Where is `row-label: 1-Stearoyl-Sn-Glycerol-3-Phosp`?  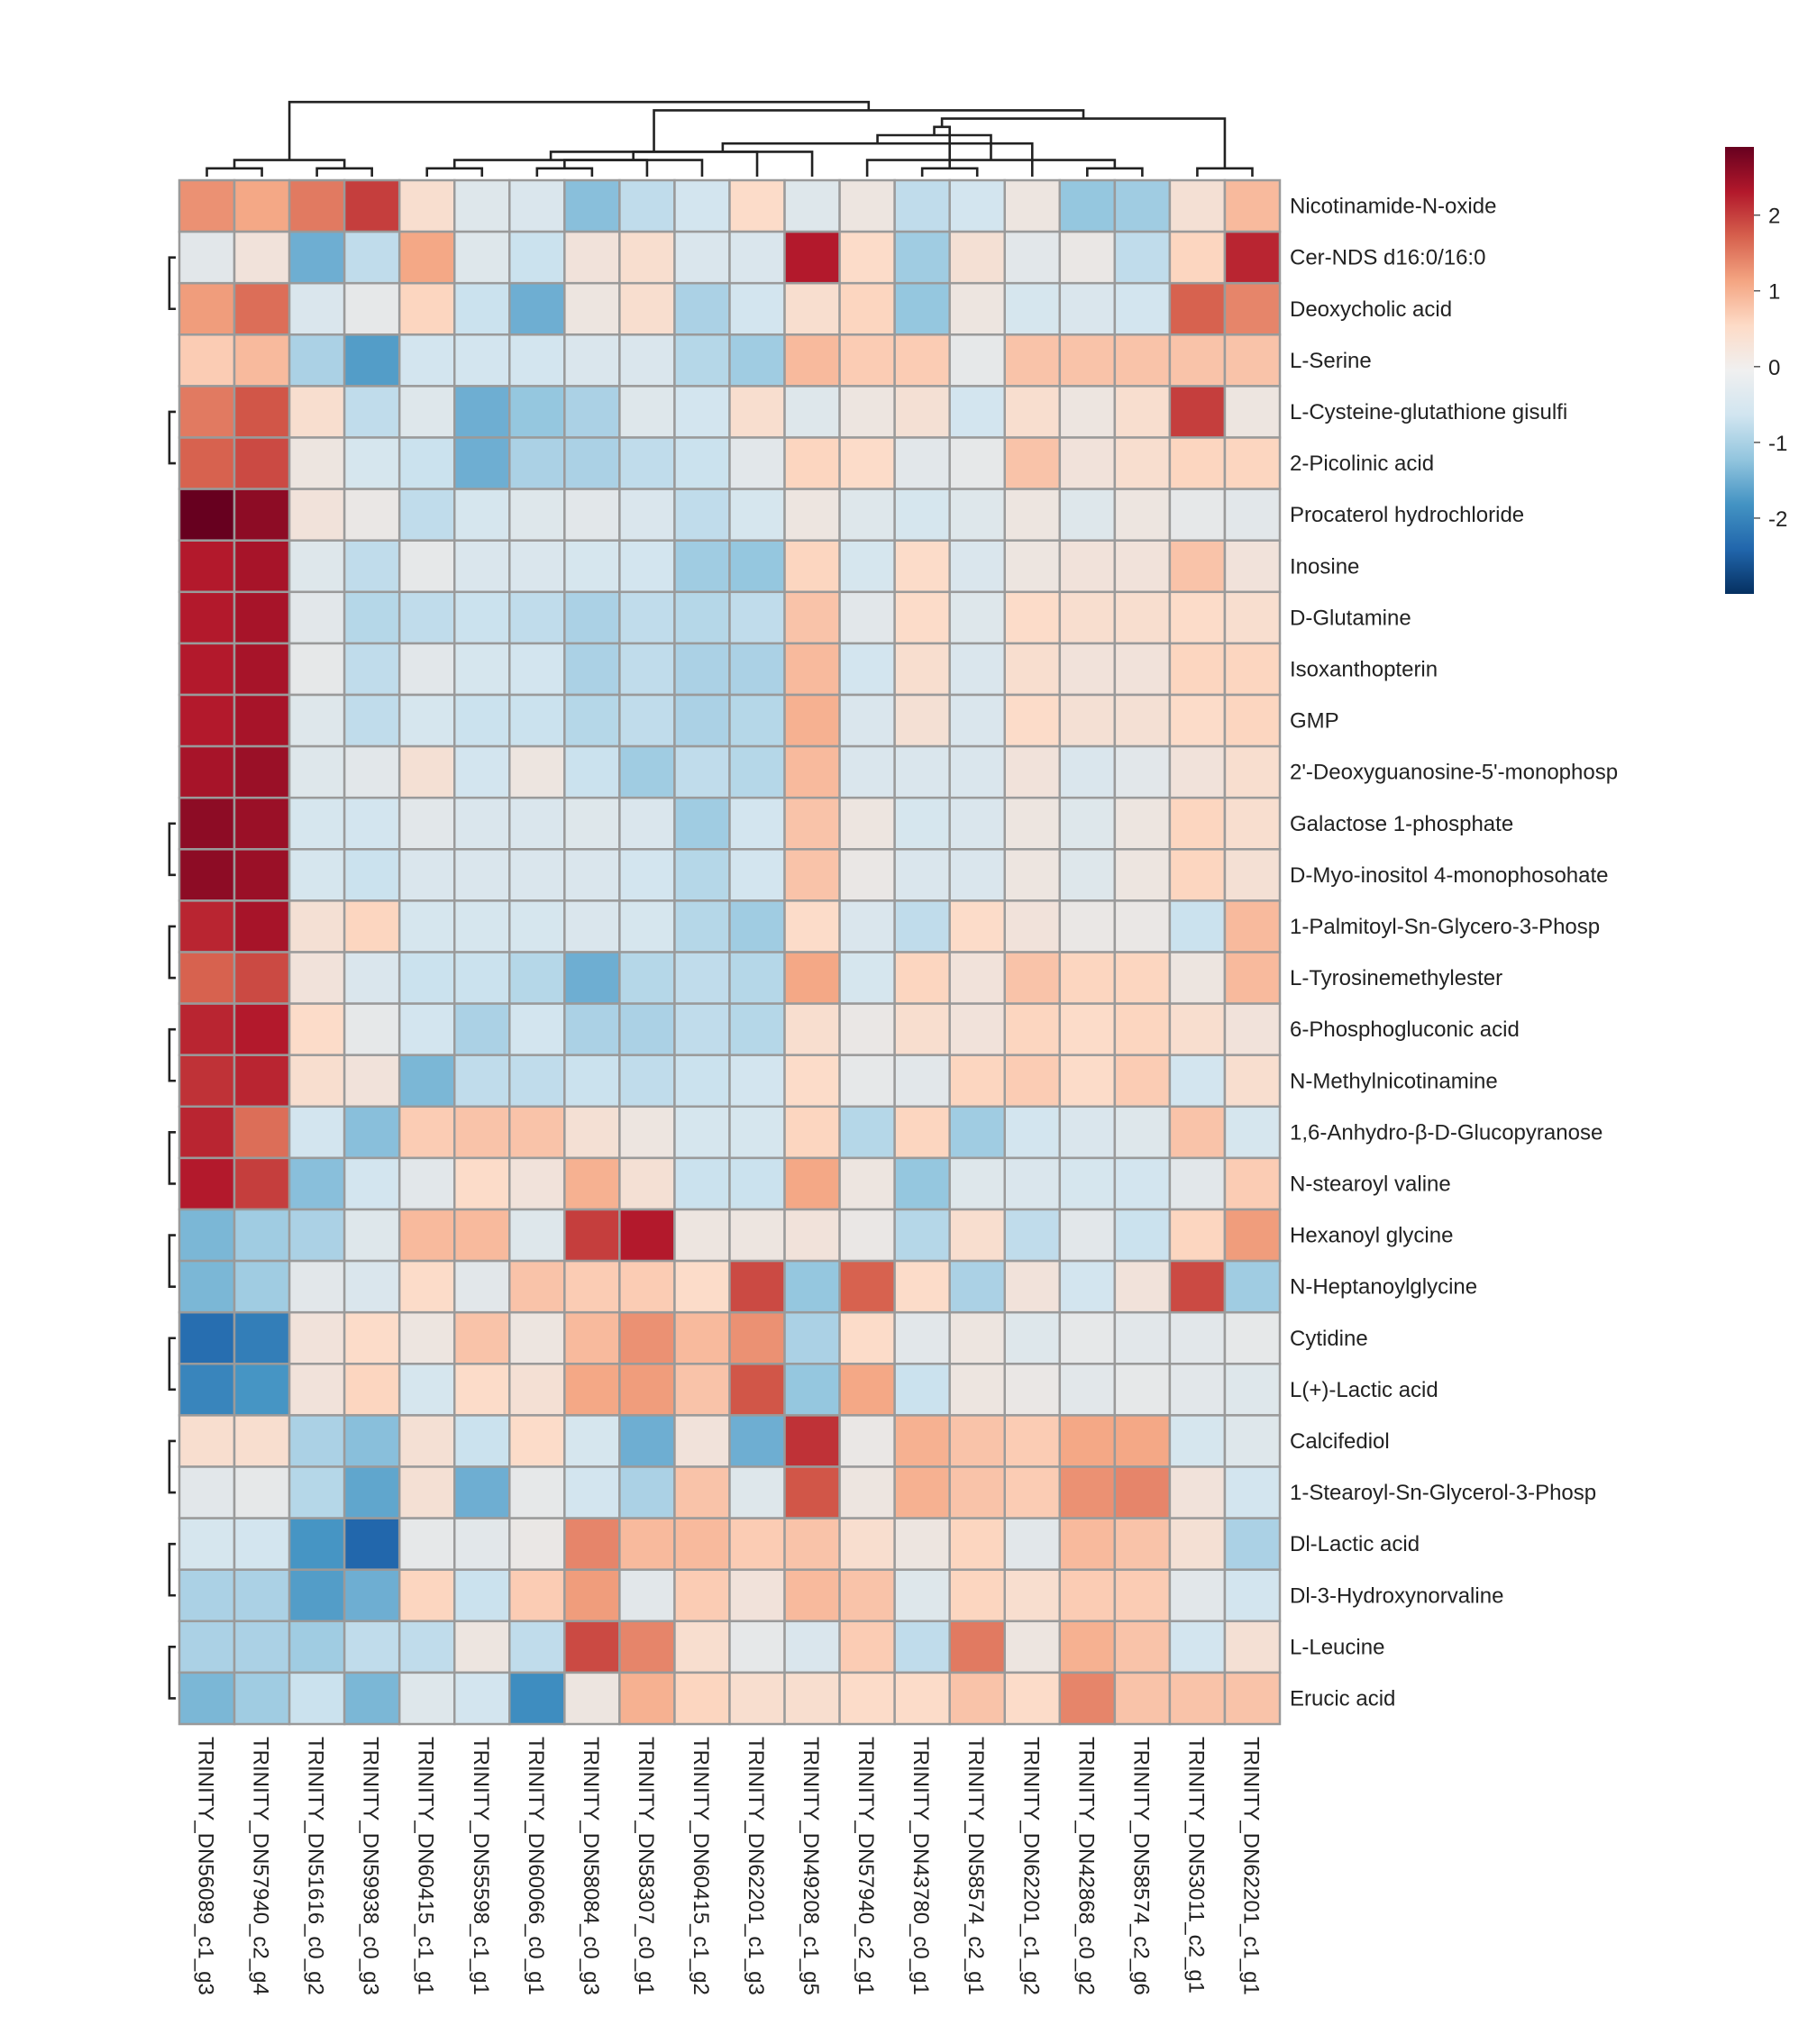 row-label: 1-Stearoyl-Sn-Glycerol-3-Phosp is located at coordinates (1443, 1493).